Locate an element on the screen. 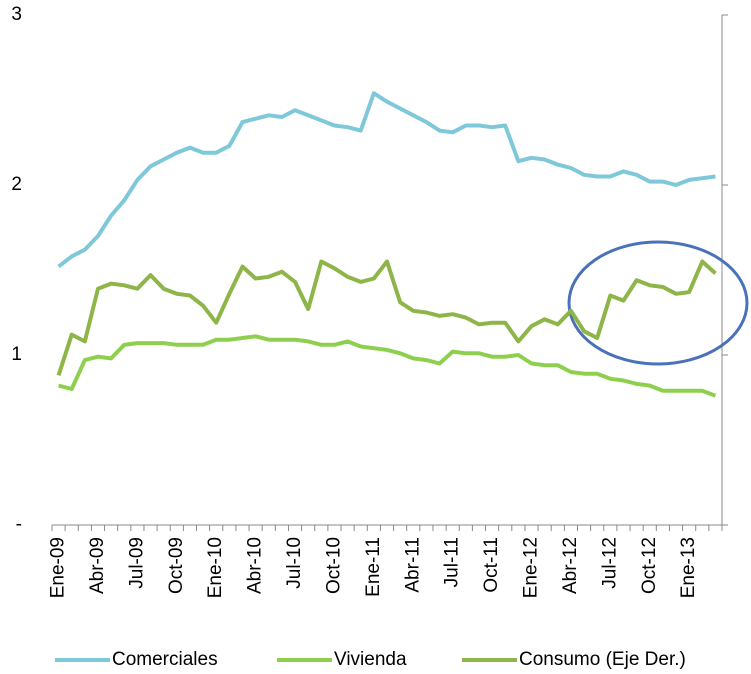 The height and width of the screenshot is (674, 751). x-tick-label: Abr-11 is located at coordinates (412, 565).